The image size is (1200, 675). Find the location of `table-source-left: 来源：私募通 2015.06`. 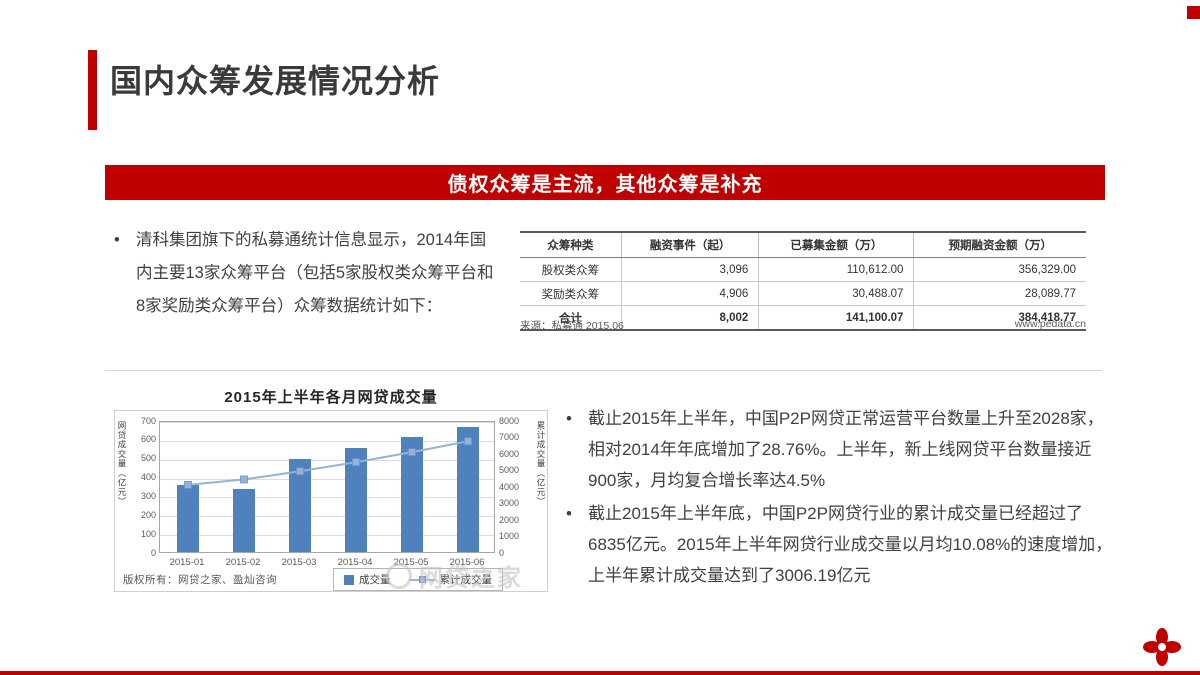

table-source-left: 来源：私募通 2015.06 is located at coordinates (572, 326).